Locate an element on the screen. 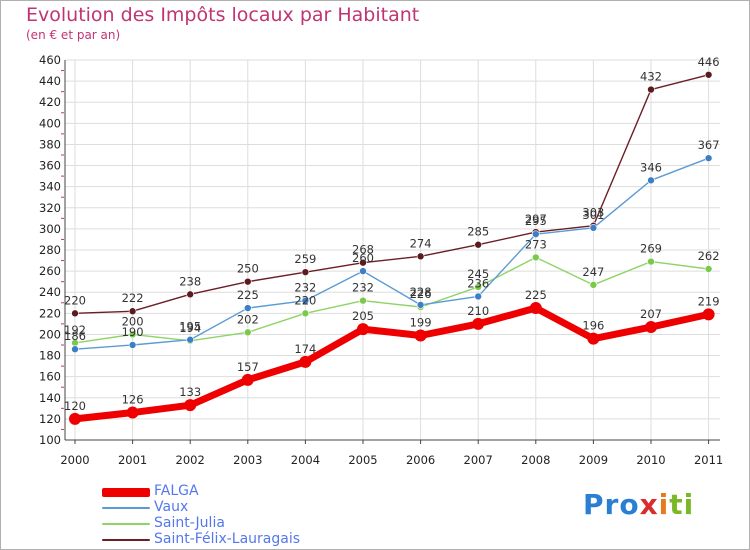 This screenshot has height=550, width=750. x-tick-label: 2008 is located at coordinates (535, 460).